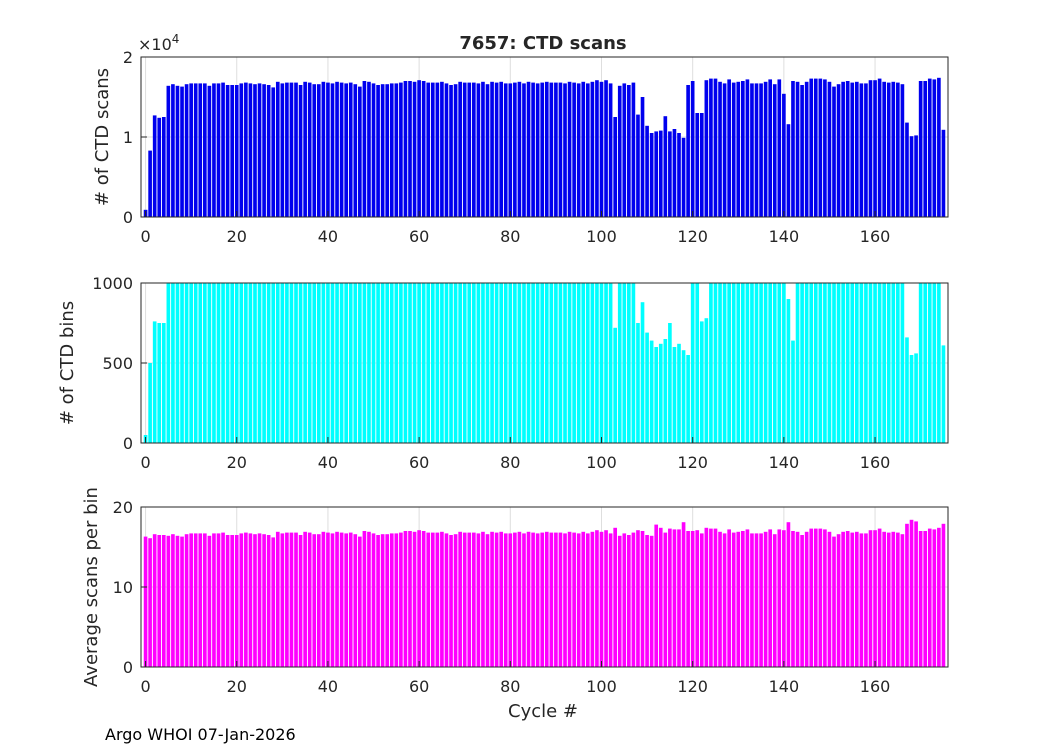 The width and height of the screenshot is (1050, 750). I want to click on ratio-x-tick-label: 0, so click(145, 686).